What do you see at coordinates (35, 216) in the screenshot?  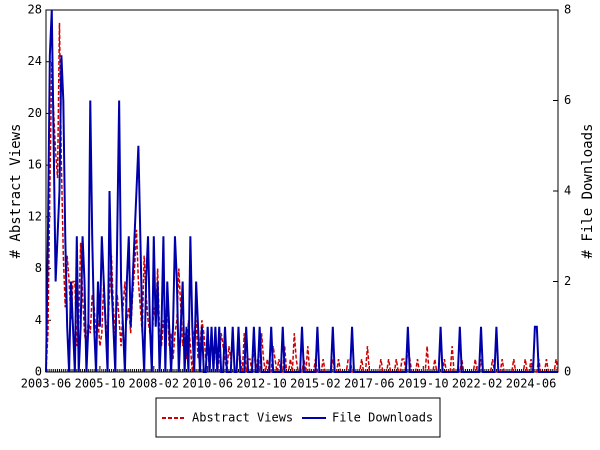 I see `y-tick-label: 12` at bounding box center [35, 216].